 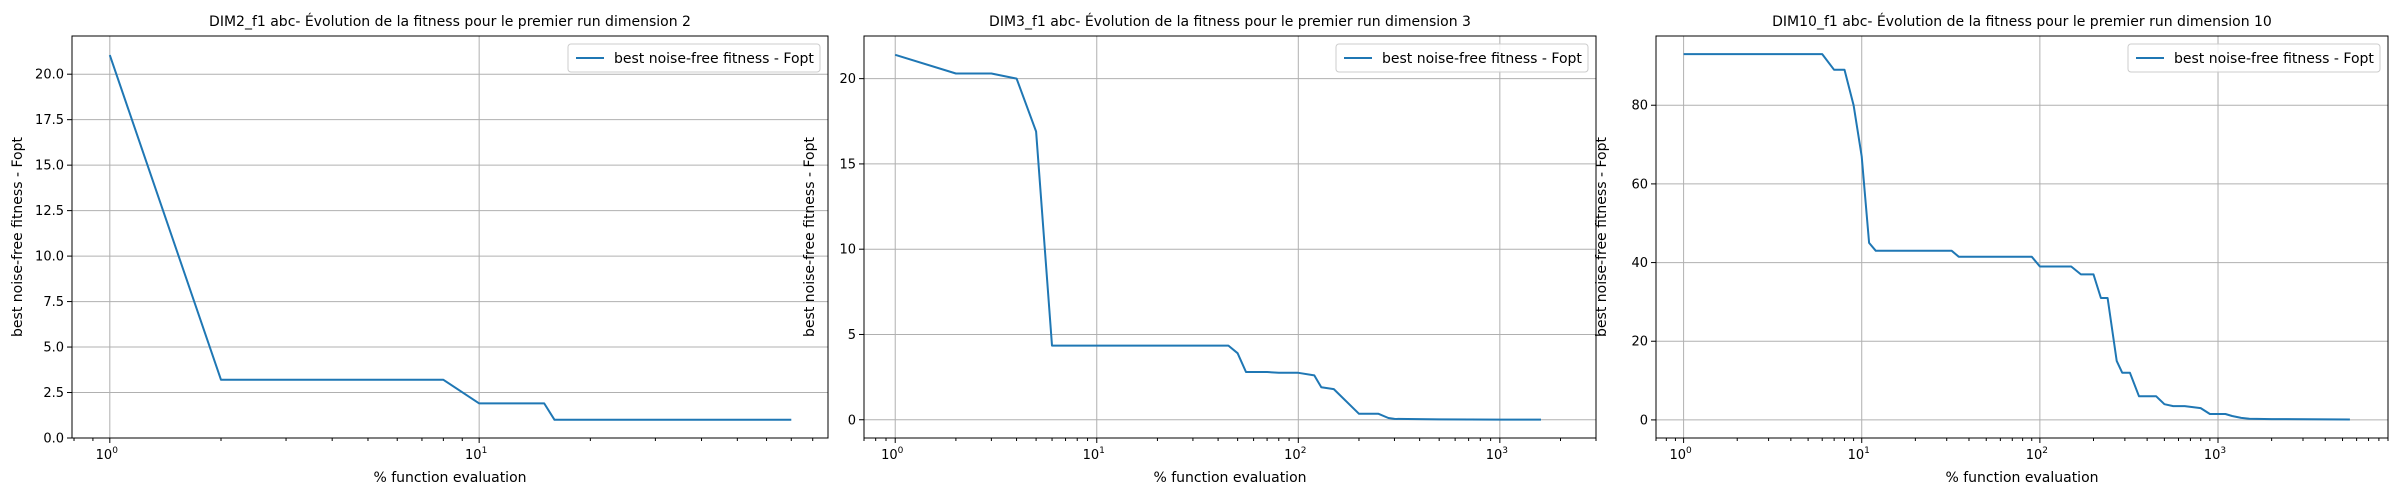 What do you see at coordinates (847, 164) in the screenshot?
I see `y-tick-label: 15` at bounding box center [847, 164].